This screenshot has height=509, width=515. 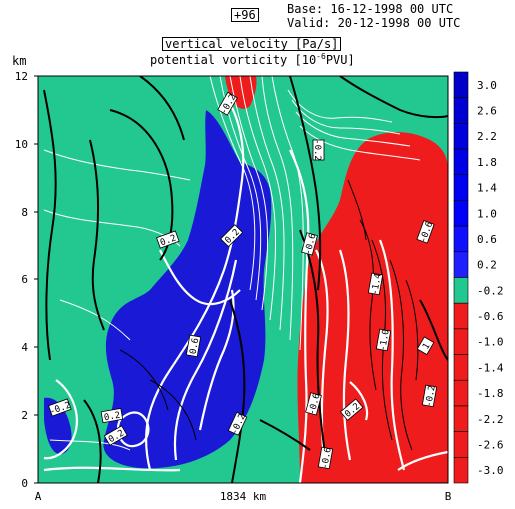 I want to click on colorbar-label: -0.2, so click(x=490, y=290).